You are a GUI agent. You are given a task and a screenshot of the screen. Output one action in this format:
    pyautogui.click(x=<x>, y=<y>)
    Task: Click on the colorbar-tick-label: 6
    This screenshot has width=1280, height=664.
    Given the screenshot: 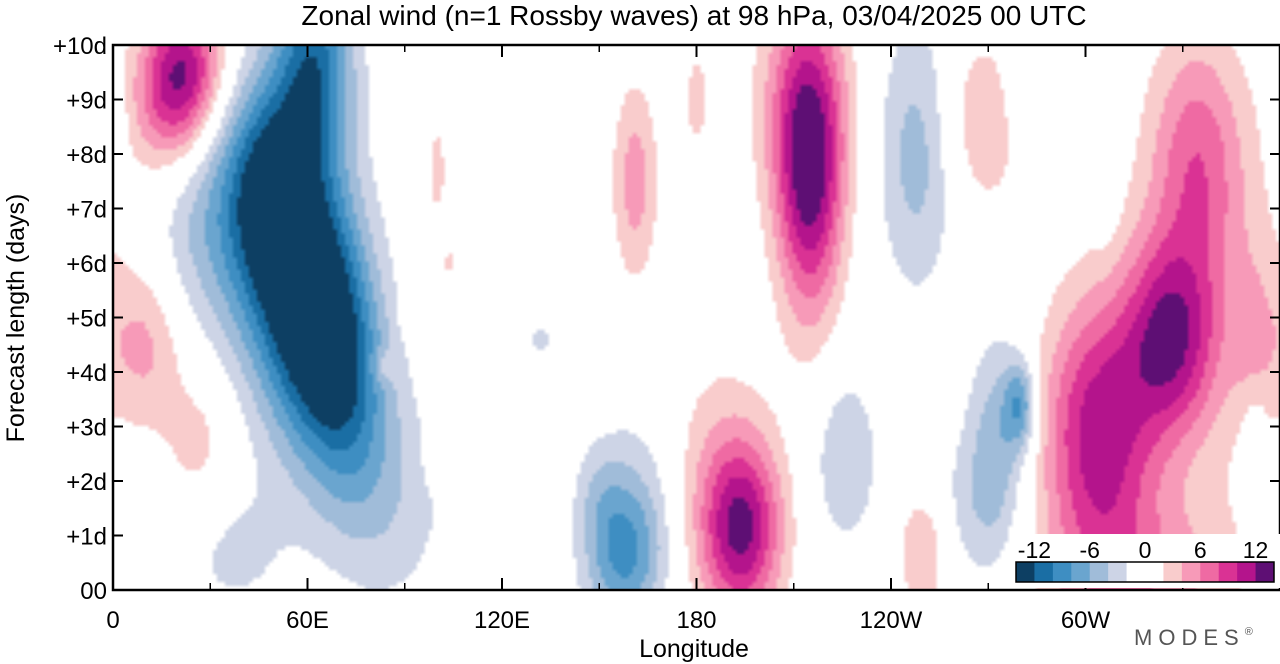 What is the action you would take?
    pyautogui.click(x=1200, y=550)
    